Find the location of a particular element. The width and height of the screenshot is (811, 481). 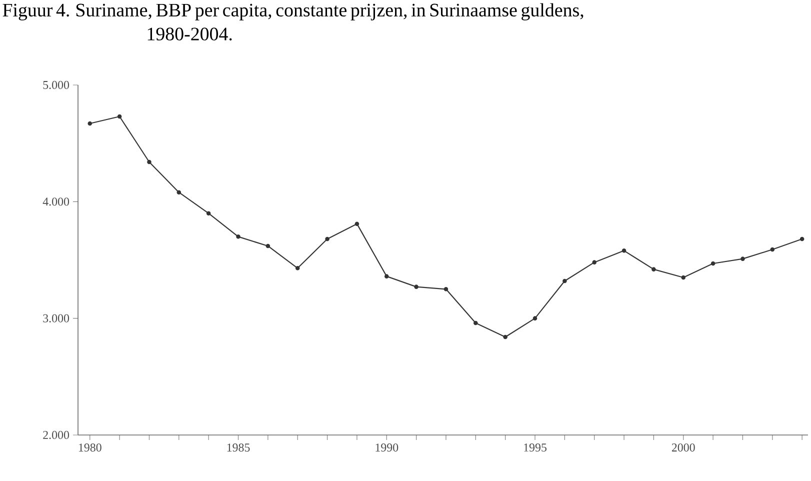

x-tick-label: 2000 is located at coordinates (683, 448).